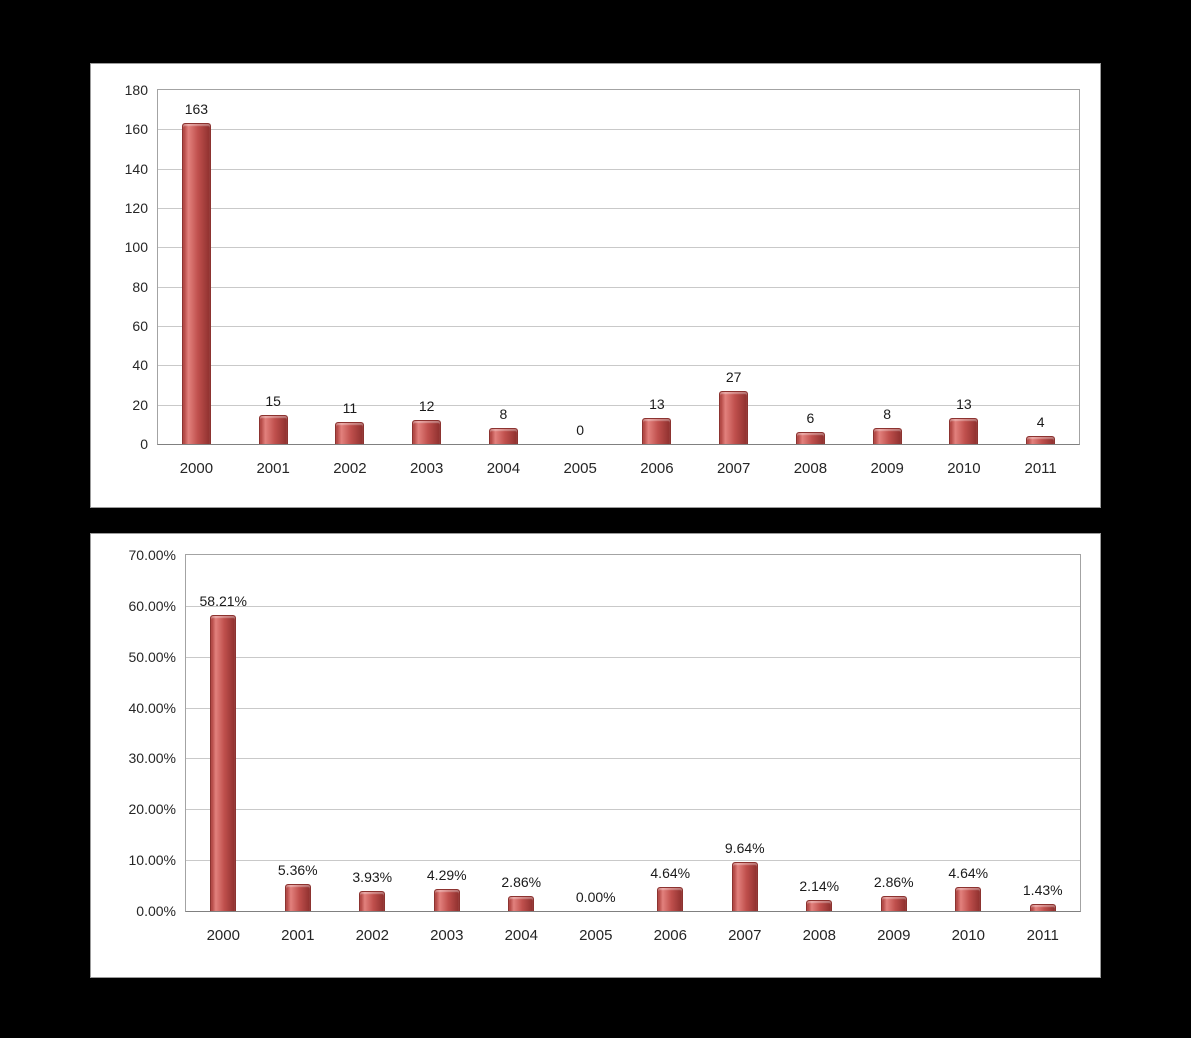  Describe the element at coordinates (446, 875) in the screenshot. I see `bar-value-label: 4.29%` at that location.